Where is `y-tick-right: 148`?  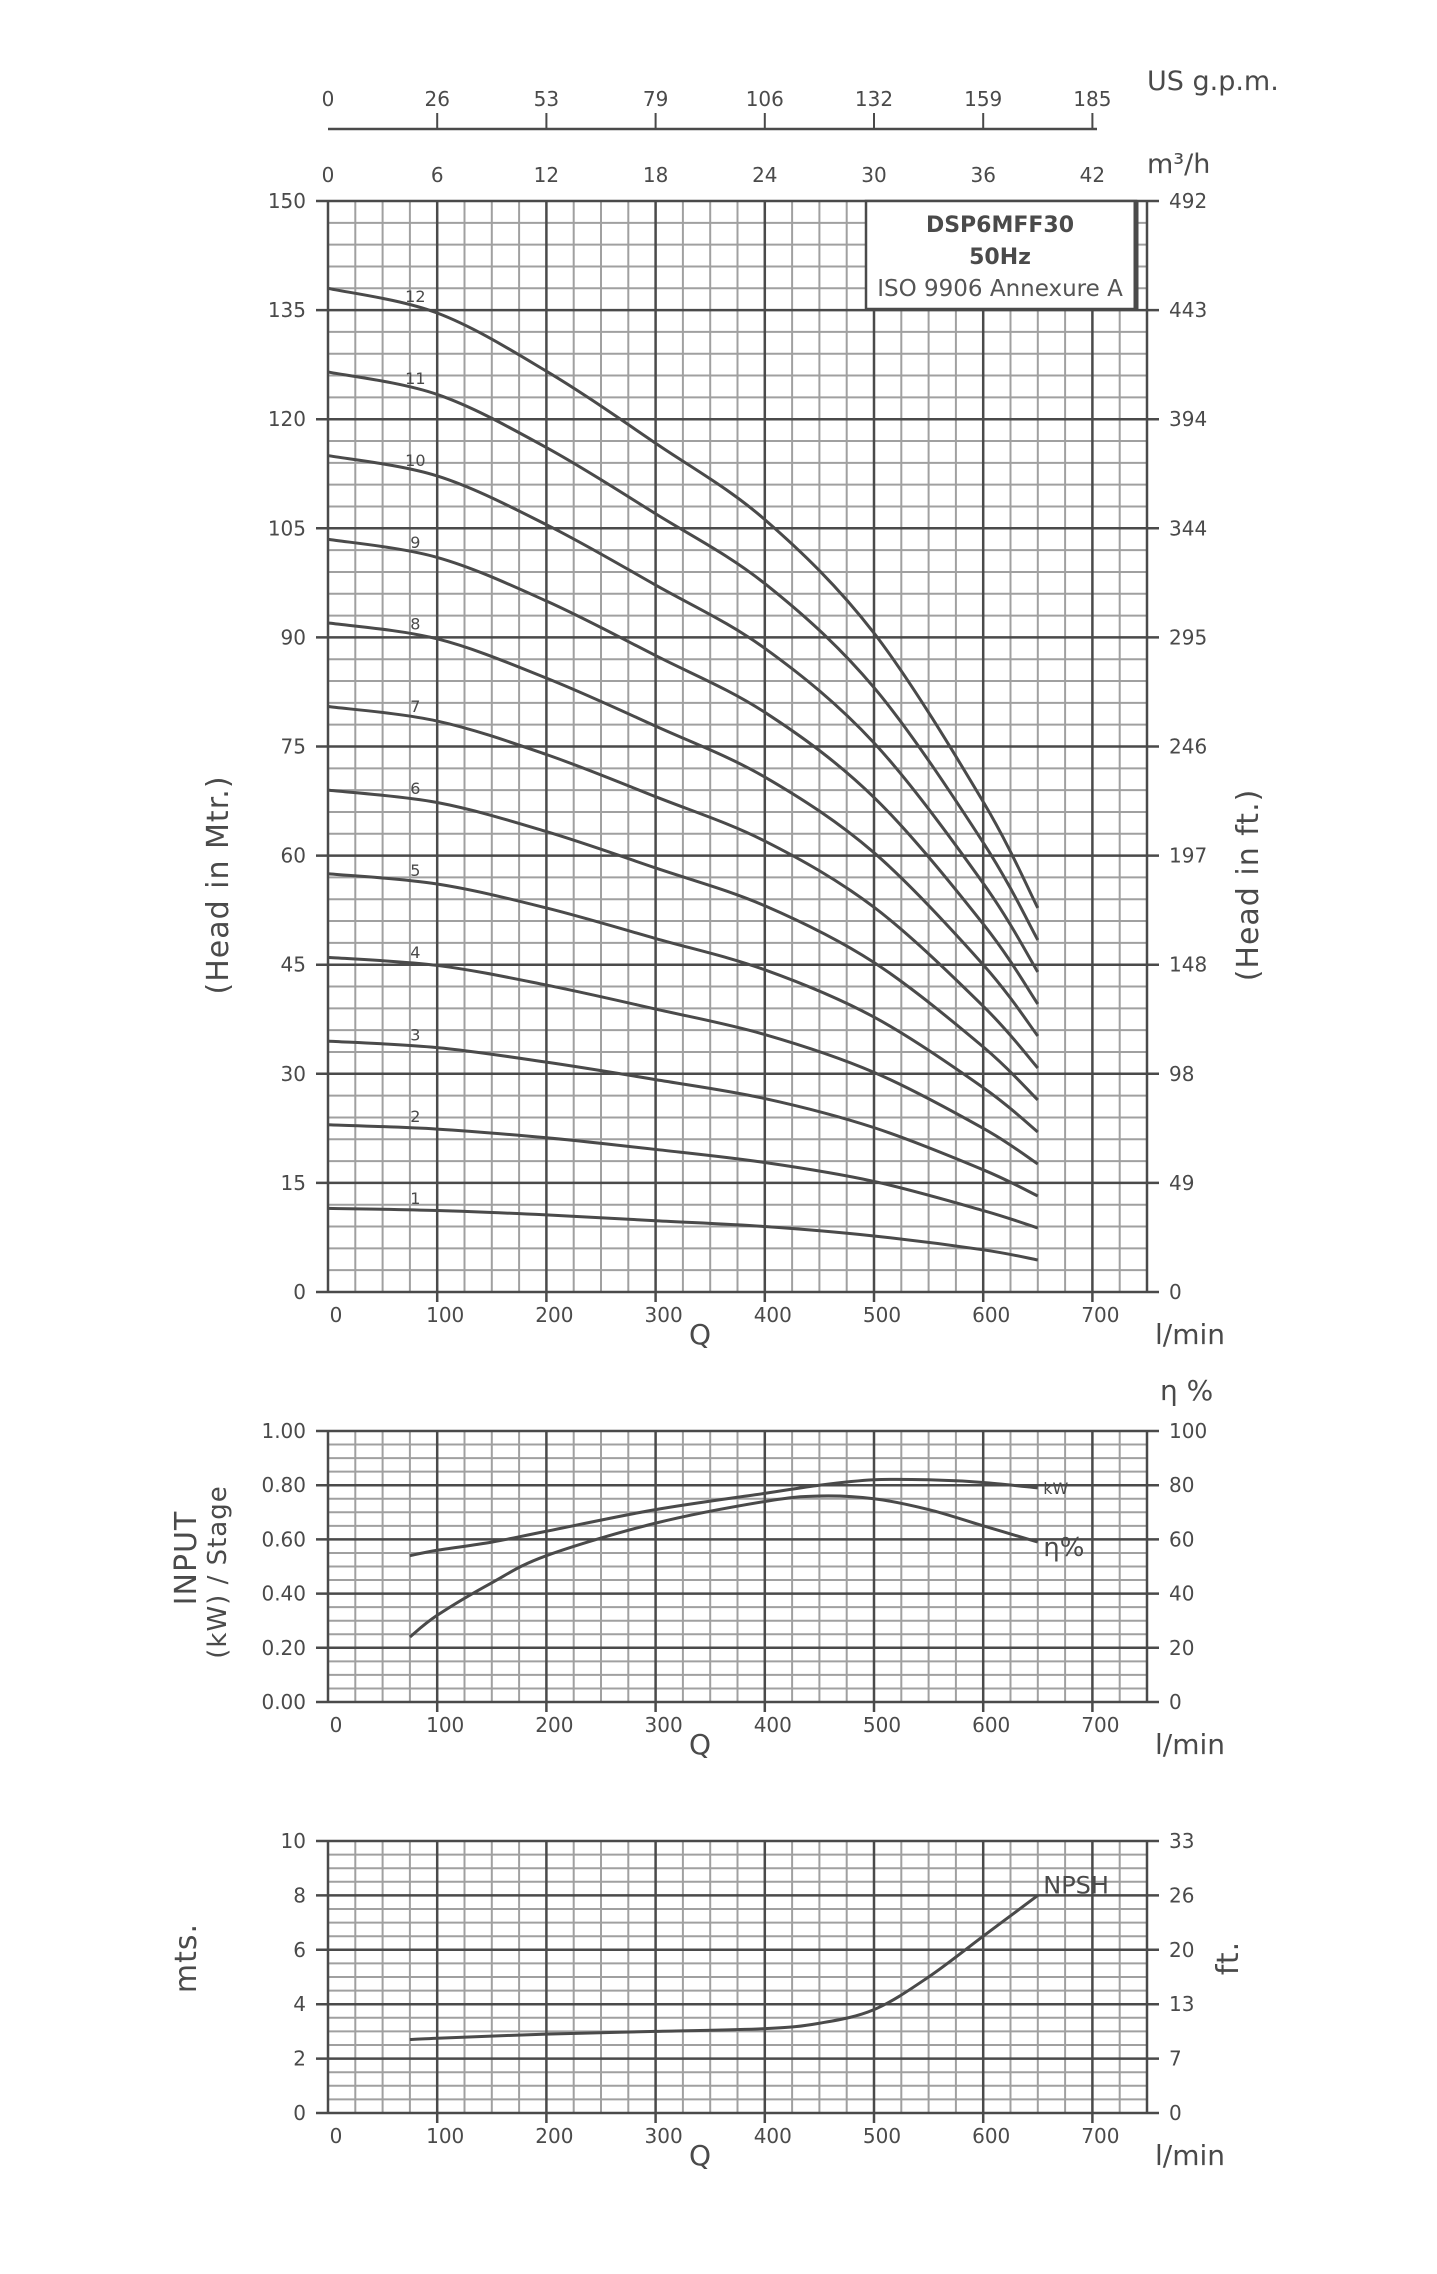 y-tick-right: 148 is located at coordinates (1188, 965).